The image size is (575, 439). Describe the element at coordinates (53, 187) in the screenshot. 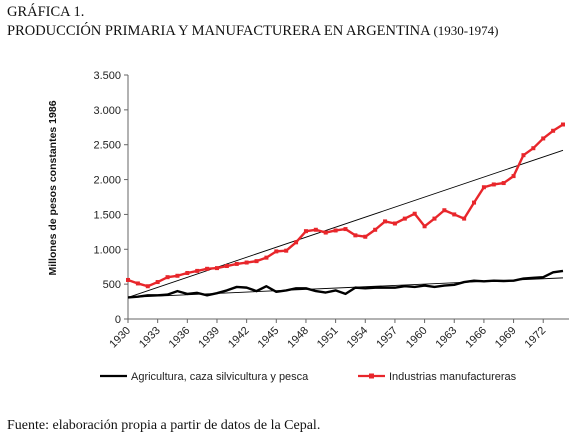

I see `y-axis-title: Millones de pesos constantes 1986` at that location.